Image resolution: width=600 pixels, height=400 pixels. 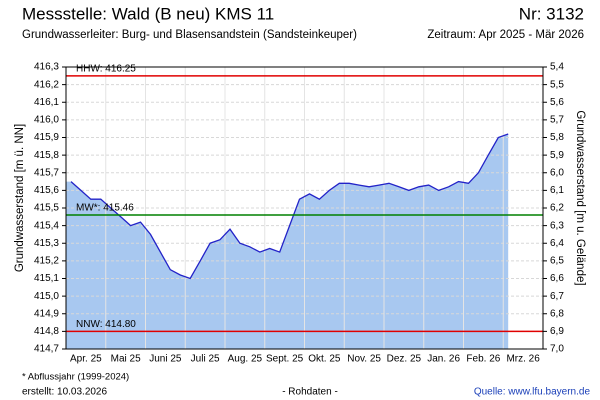 I want to click on x-tick-label: Juni 25, so click(x=165, y=359).